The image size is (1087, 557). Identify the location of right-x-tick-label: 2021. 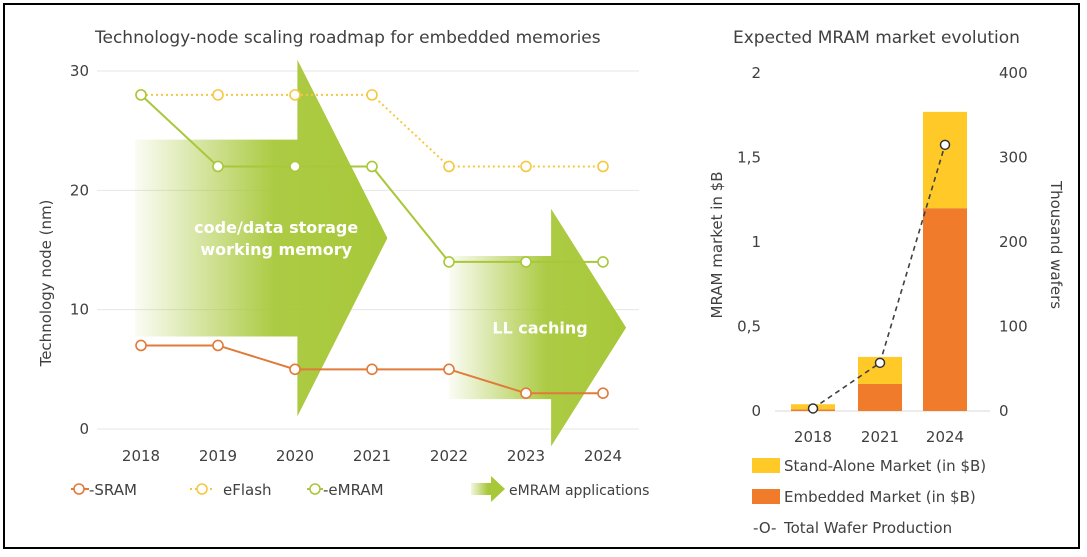
(880, 437).